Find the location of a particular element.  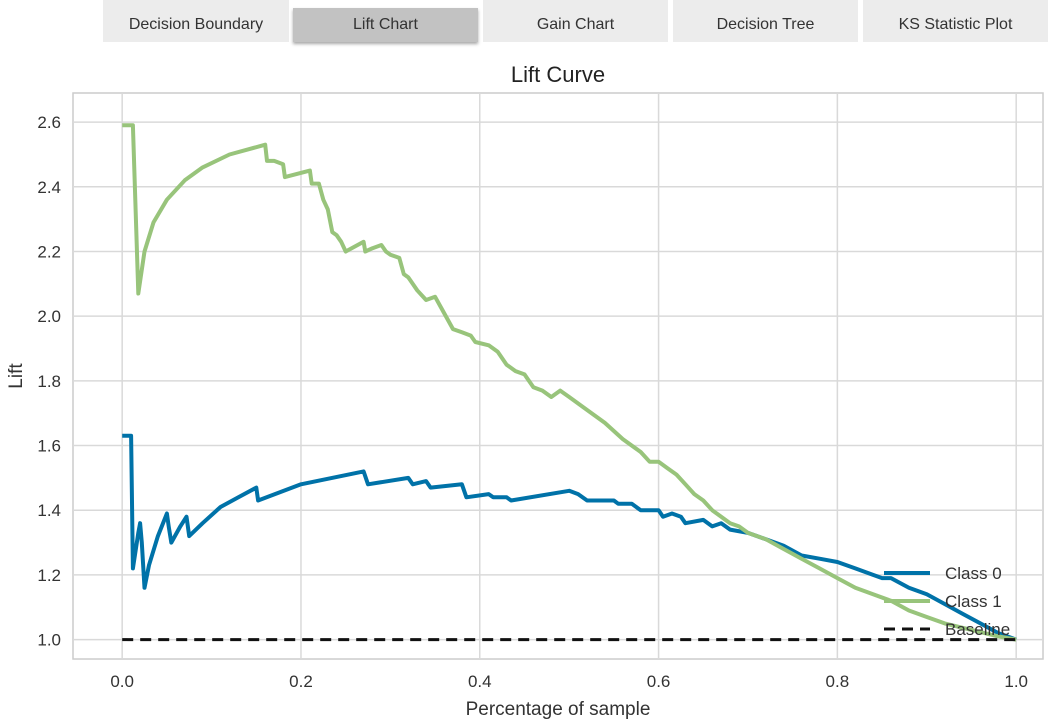

legend: Class 0 Class 1 Baseline is located at coordinates (947, 601).